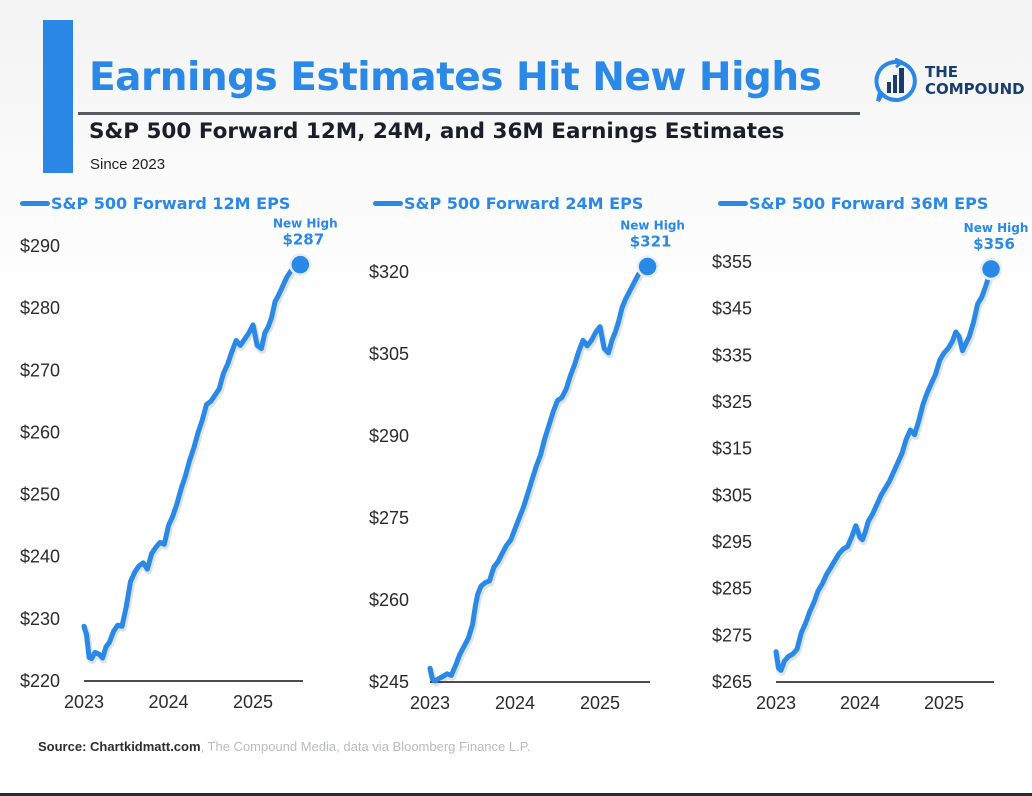  Describe the element at coordinates (389, 682) in the screenshot. I see `y-tick-label: $245` at that location.